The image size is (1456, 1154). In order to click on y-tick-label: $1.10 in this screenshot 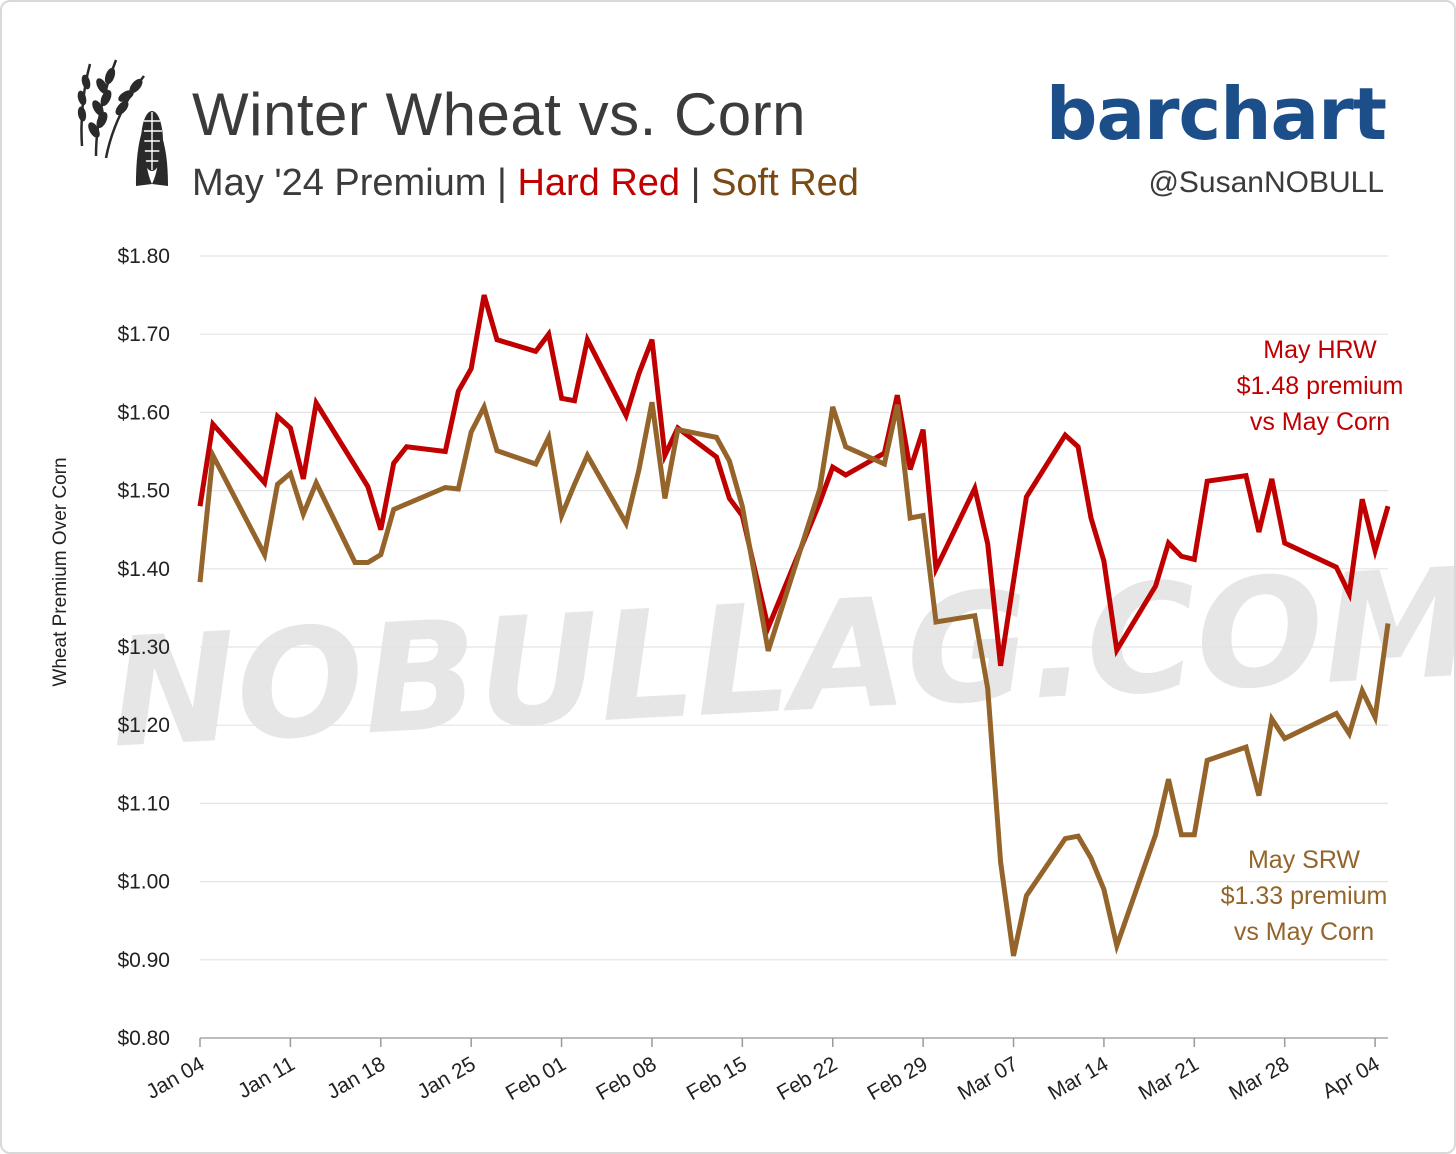, I will do `click(143, 803)`.